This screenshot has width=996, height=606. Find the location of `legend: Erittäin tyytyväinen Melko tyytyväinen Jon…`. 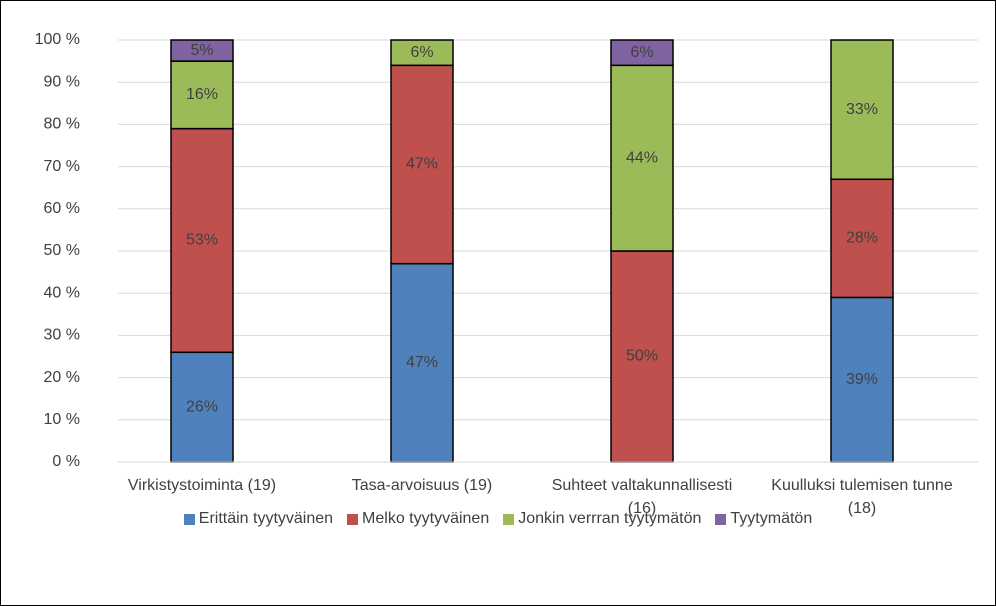

legend: Erittäin tyytyväinen Melko tyytyväinen Jon… is located at coordinates (498, 519).